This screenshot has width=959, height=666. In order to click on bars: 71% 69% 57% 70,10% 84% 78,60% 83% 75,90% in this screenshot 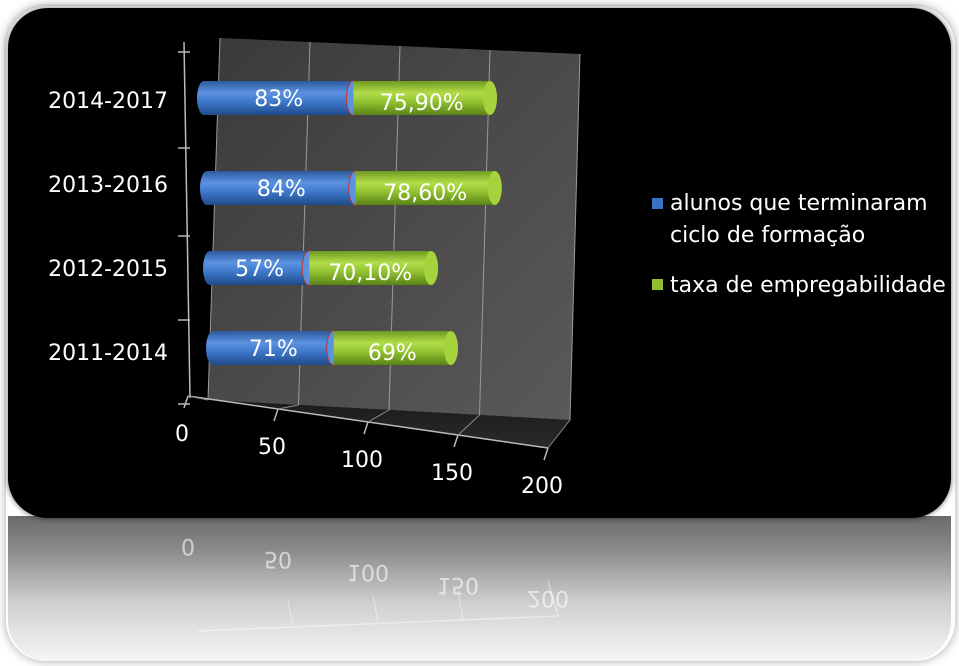, I will do `click(349, 223)`.